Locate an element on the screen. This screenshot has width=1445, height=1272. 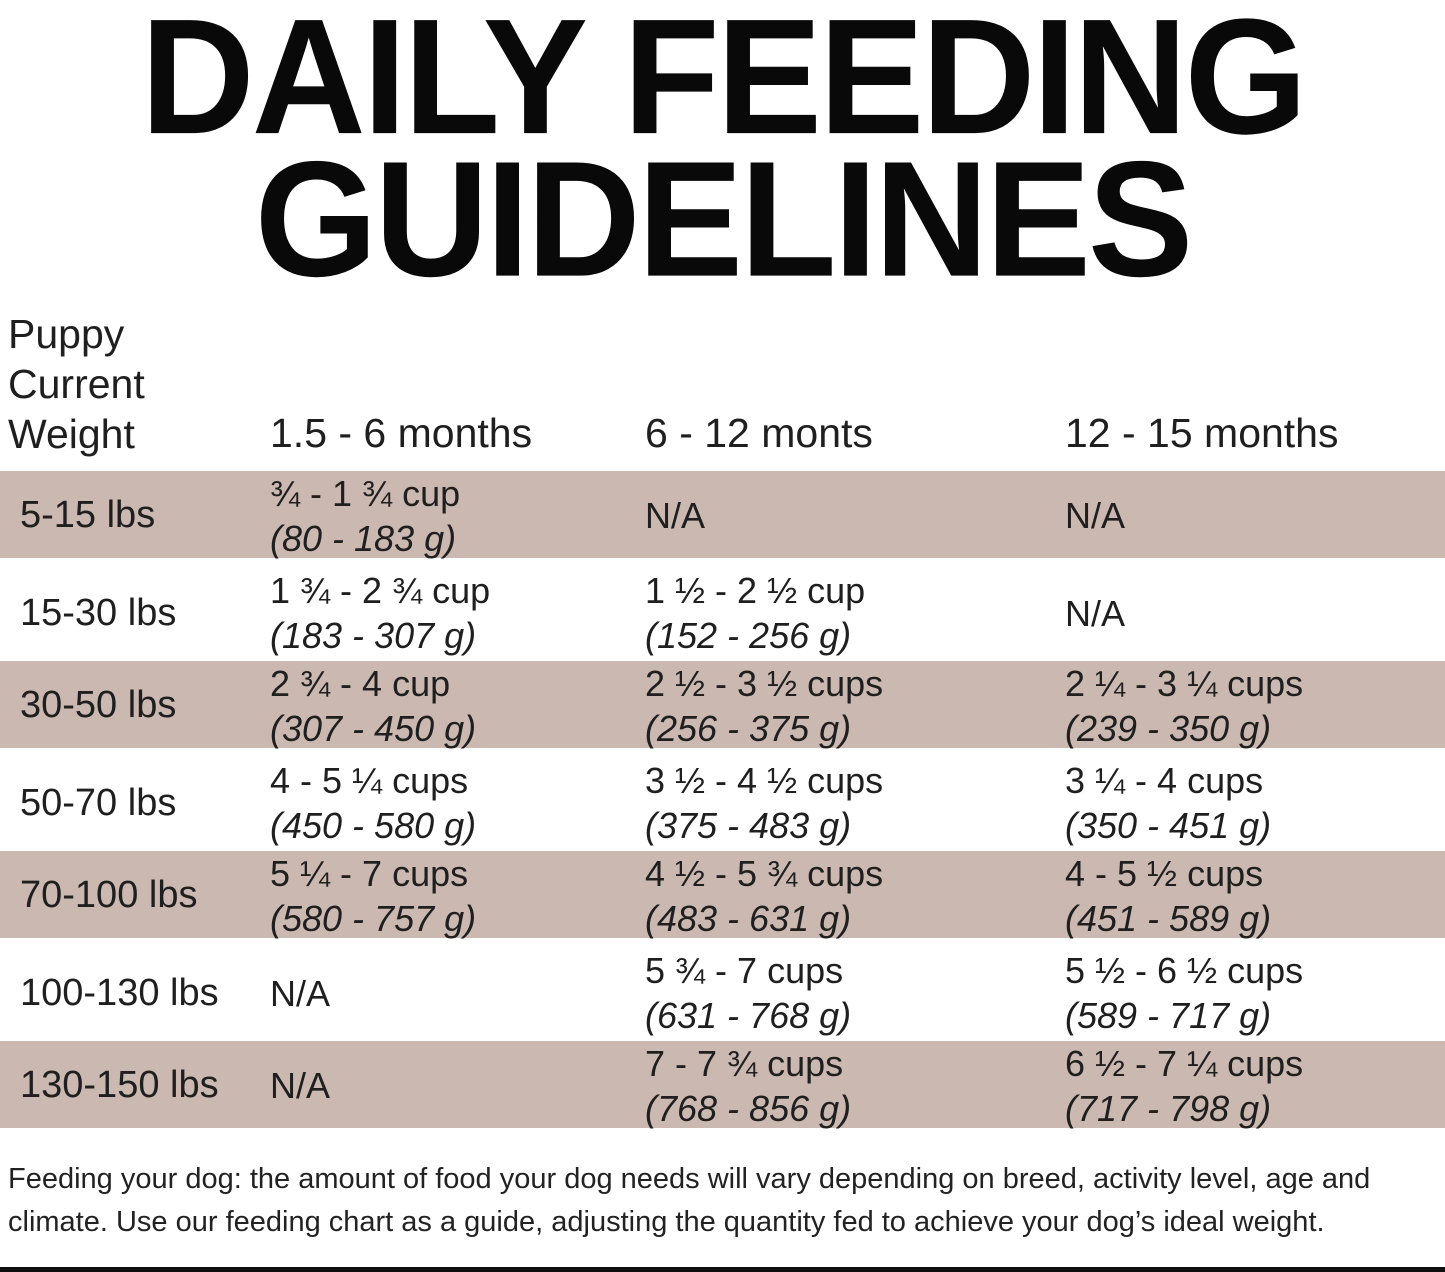
weight-range-label: 130-150 lbs is located at coordinates (119, 1085).